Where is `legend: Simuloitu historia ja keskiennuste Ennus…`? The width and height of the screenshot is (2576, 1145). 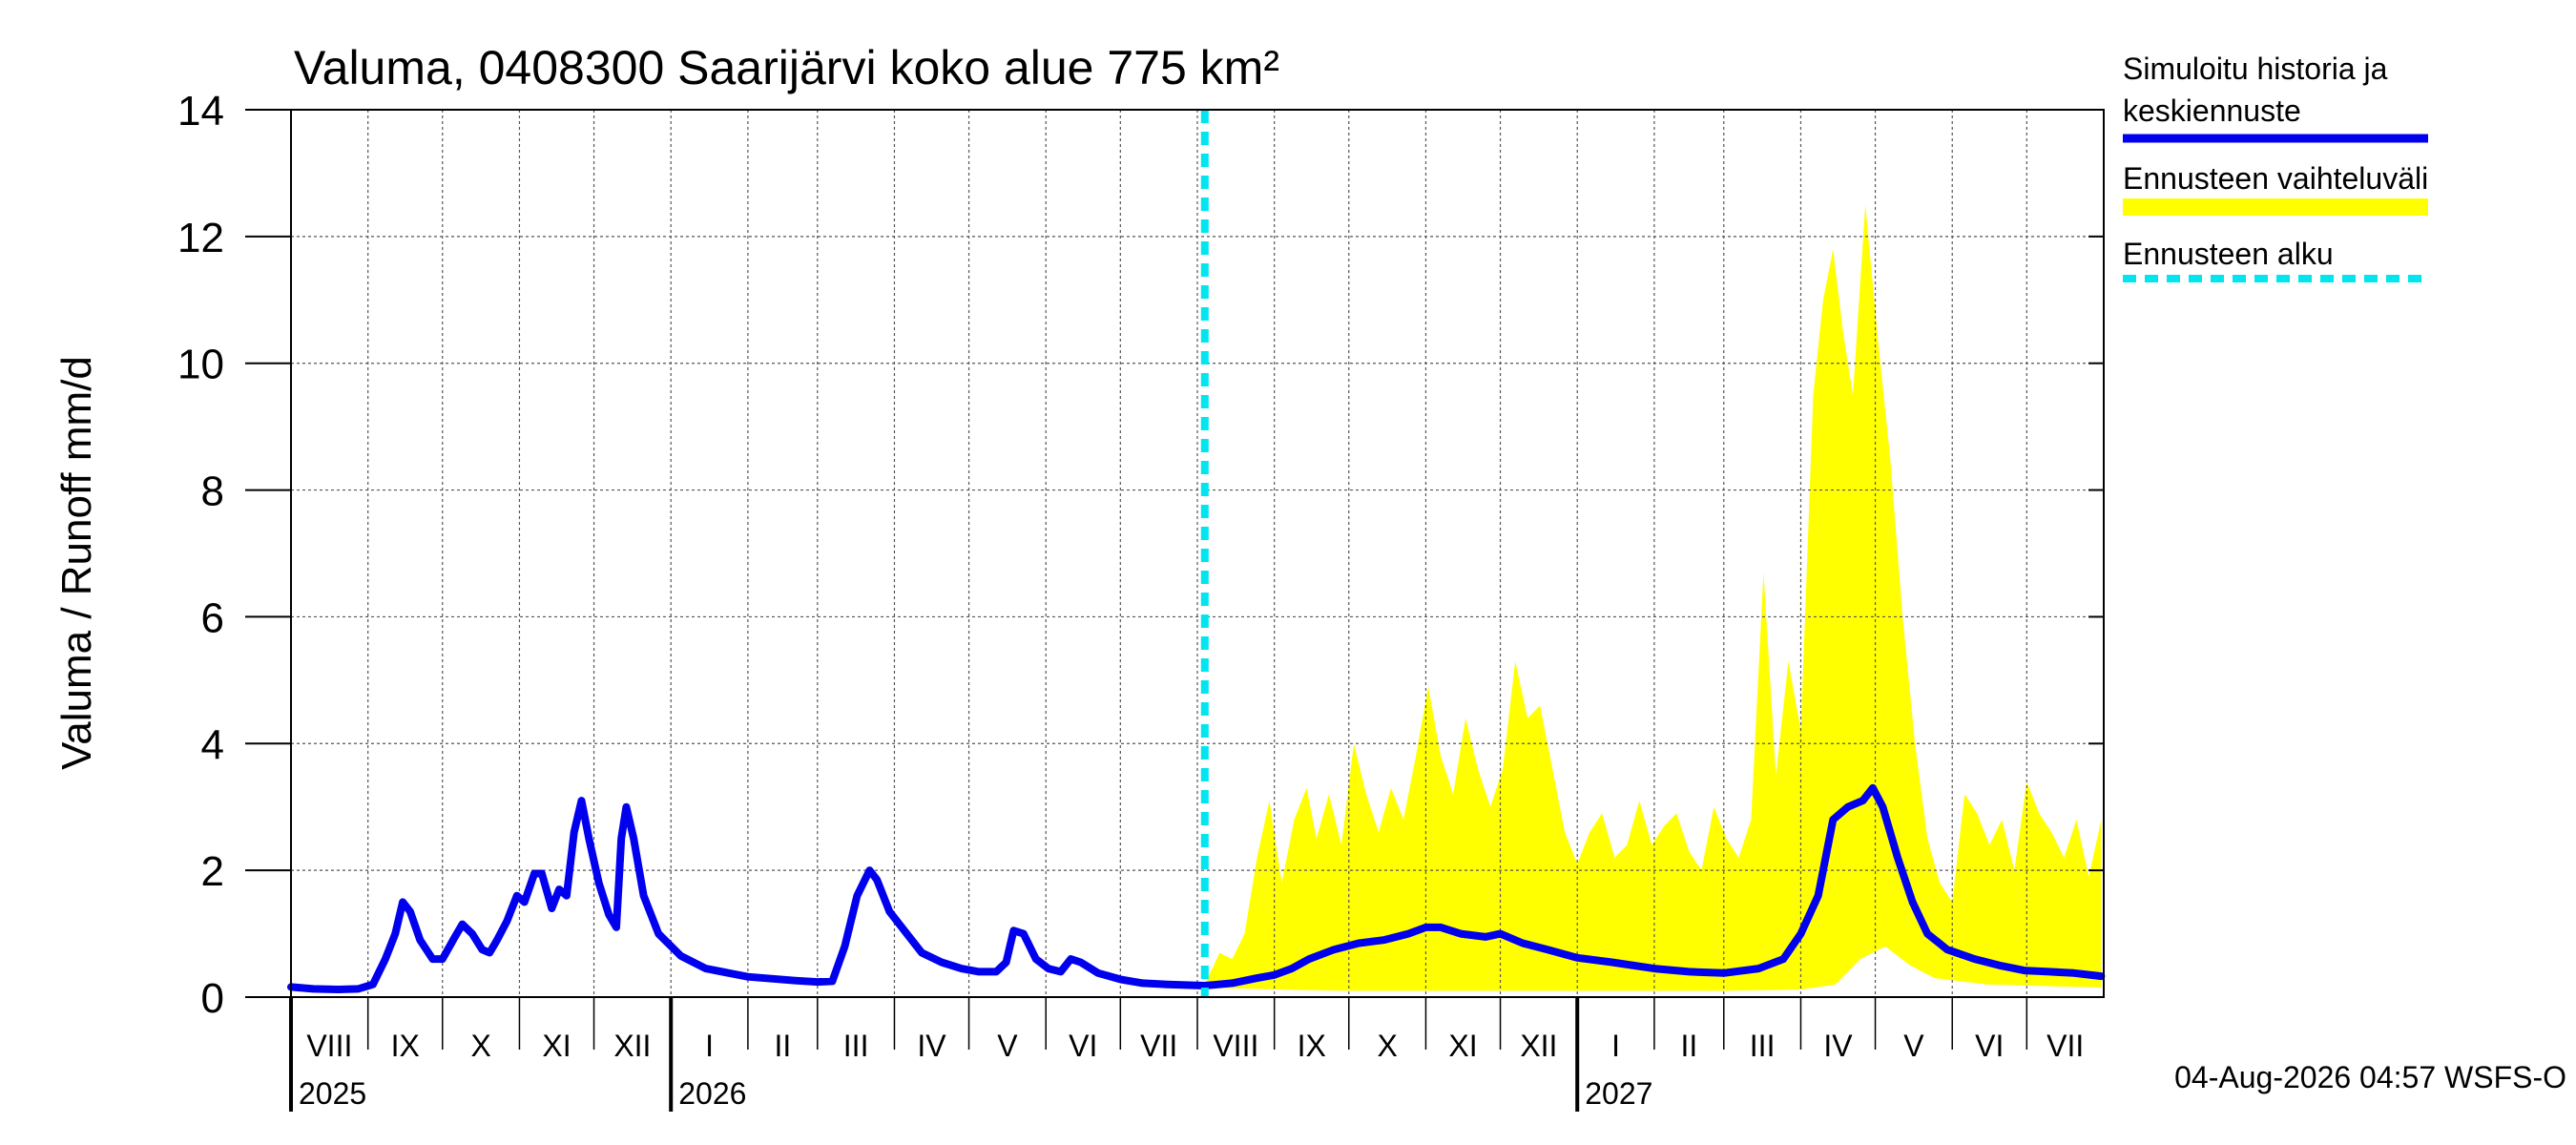
legend: Simuloitu historia ja keskiennuste Ennus… is located at coordinates (2275, 167).